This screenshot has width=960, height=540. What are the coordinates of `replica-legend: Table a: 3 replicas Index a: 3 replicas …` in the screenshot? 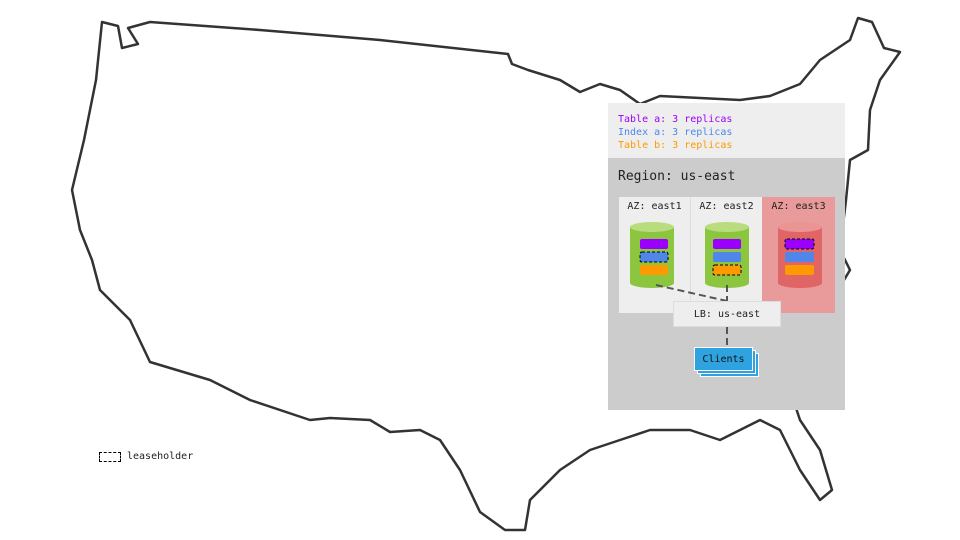 It's located at (726, 130).